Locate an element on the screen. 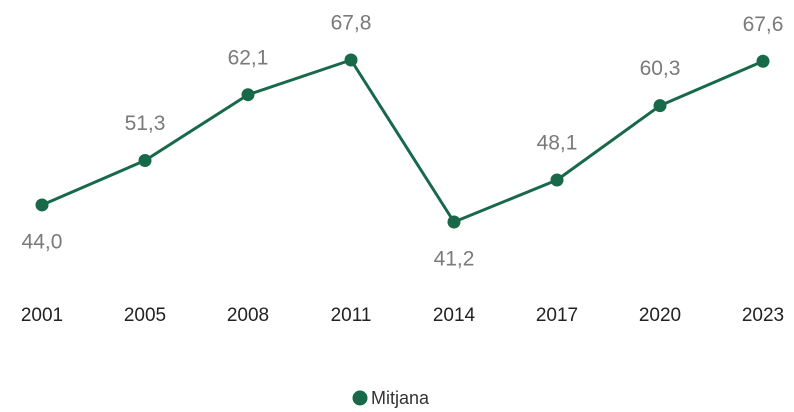 Image resolution: width=794 pixels, height=412 pixels. x-tick-label: 2014 is located at coordinates (454, 315).